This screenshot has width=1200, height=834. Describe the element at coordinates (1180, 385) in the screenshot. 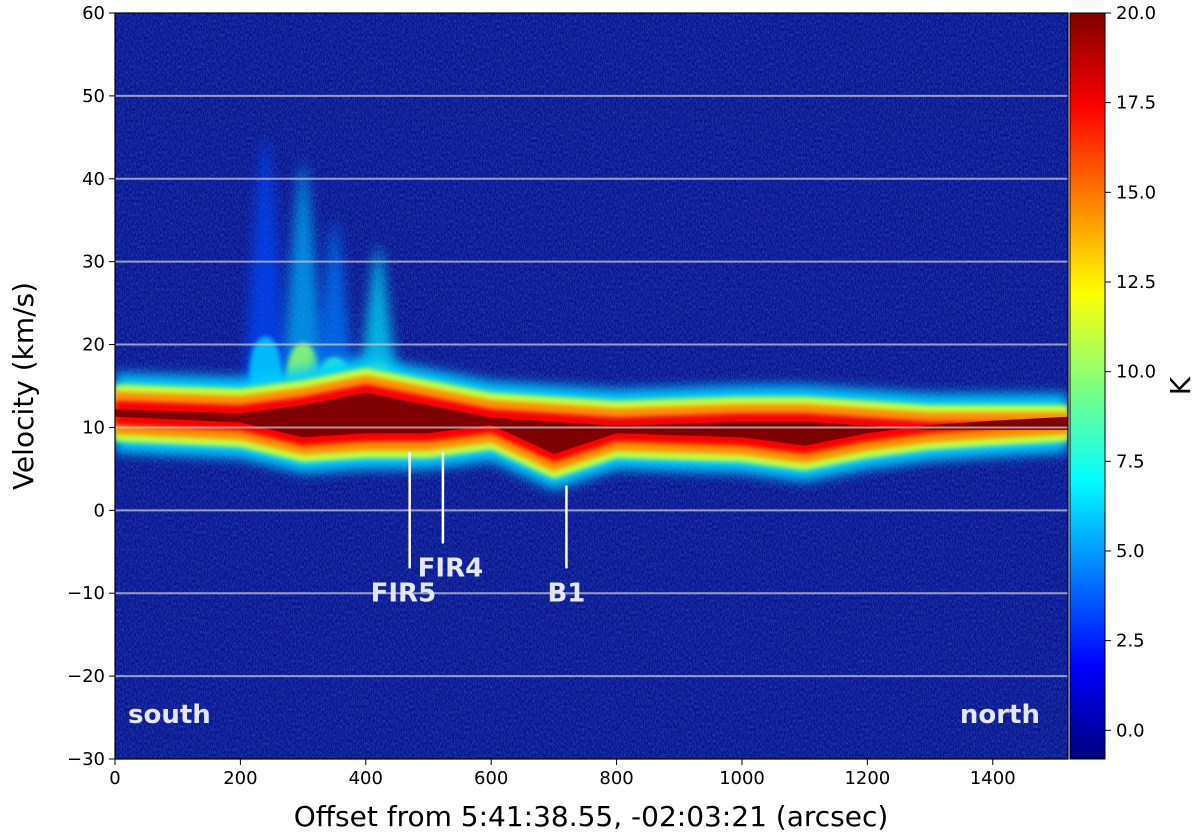

I see `colorbar-label: K` at that location.